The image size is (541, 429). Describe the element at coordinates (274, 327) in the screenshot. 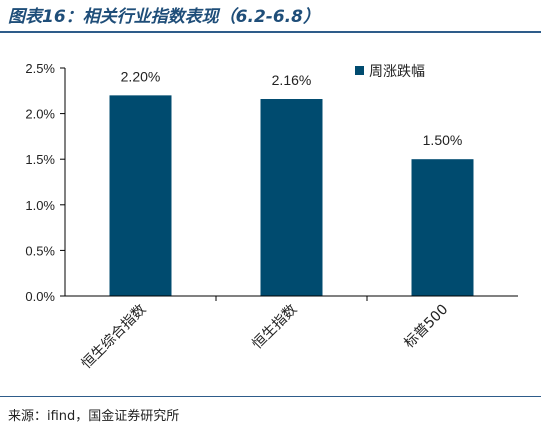

I see `x-tick-label: 恒生指数` at that location.